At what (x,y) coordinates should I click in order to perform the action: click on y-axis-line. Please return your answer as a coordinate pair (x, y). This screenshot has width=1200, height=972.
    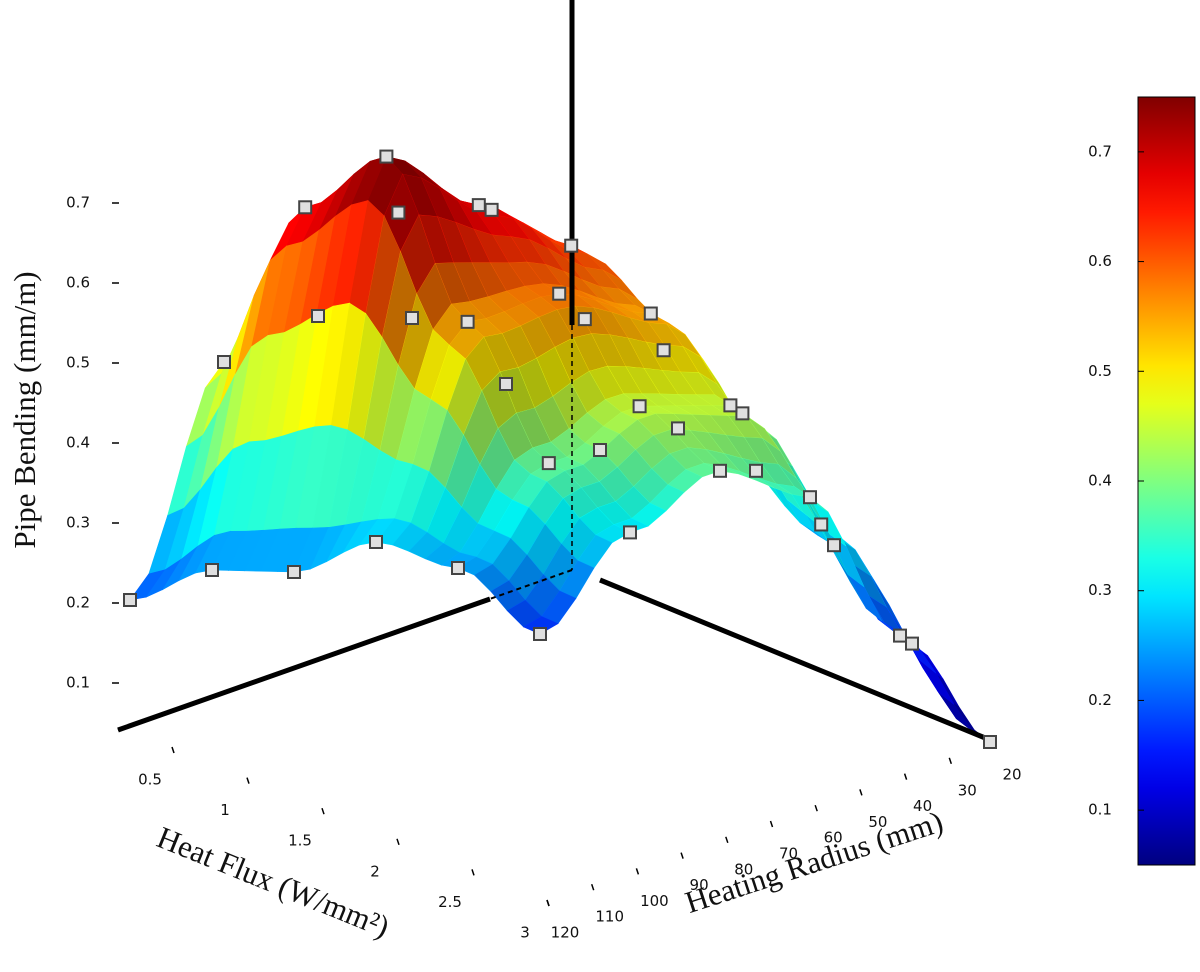
    Looking at the image, I should click on (797, 661).